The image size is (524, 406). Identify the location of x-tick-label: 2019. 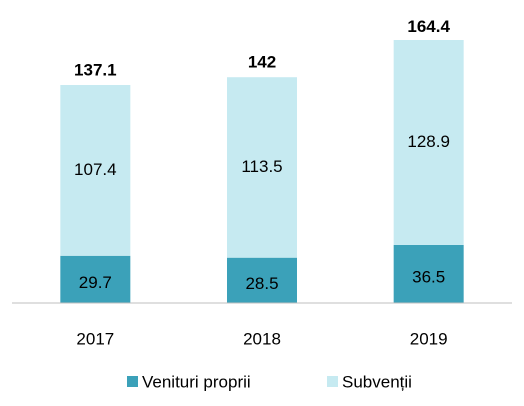
(429, 338).